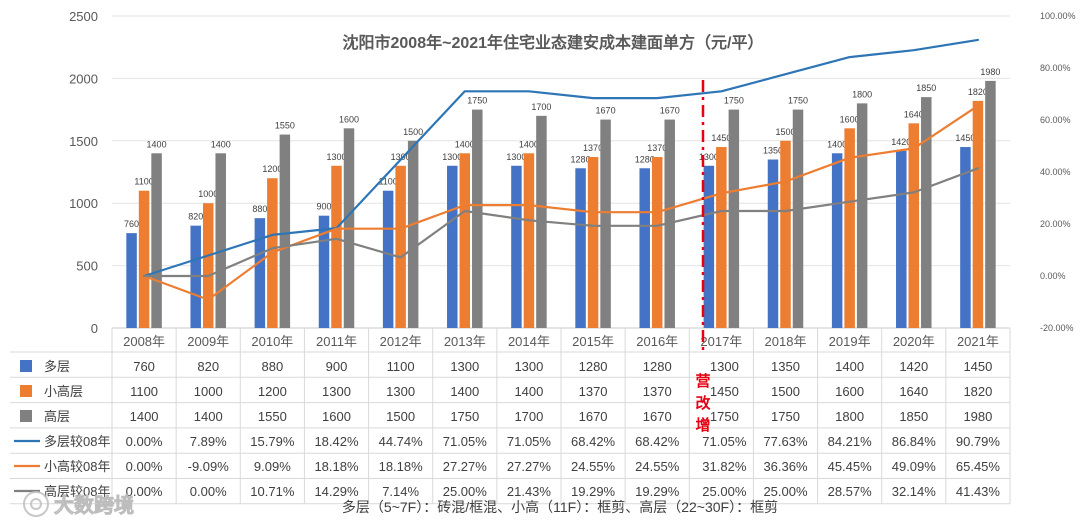  I want to click on bar-data-label: 880, so click(259, 209).